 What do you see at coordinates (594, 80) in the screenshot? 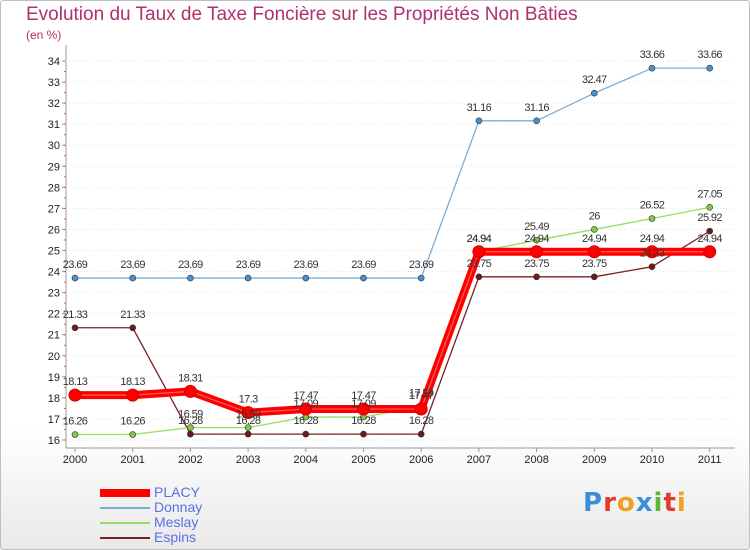
I see `data-label-donnay: 32.47` at bounding box center [594, 80].